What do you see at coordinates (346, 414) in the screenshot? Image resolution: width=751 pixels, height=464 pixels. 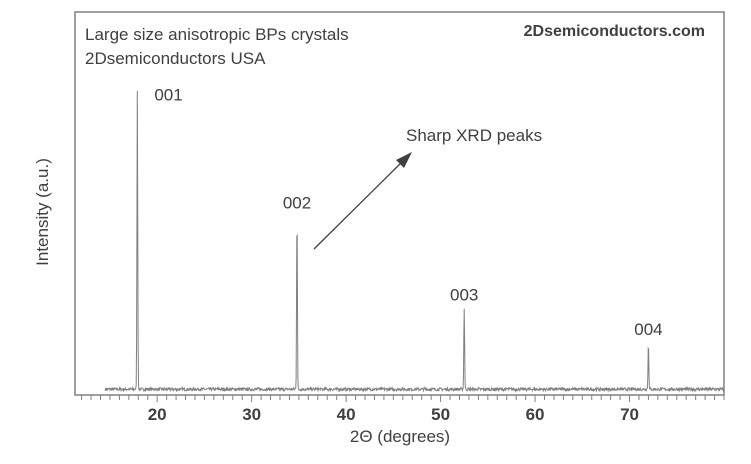 I see `x-tick-label: 40` at bounding box center [346, 414].